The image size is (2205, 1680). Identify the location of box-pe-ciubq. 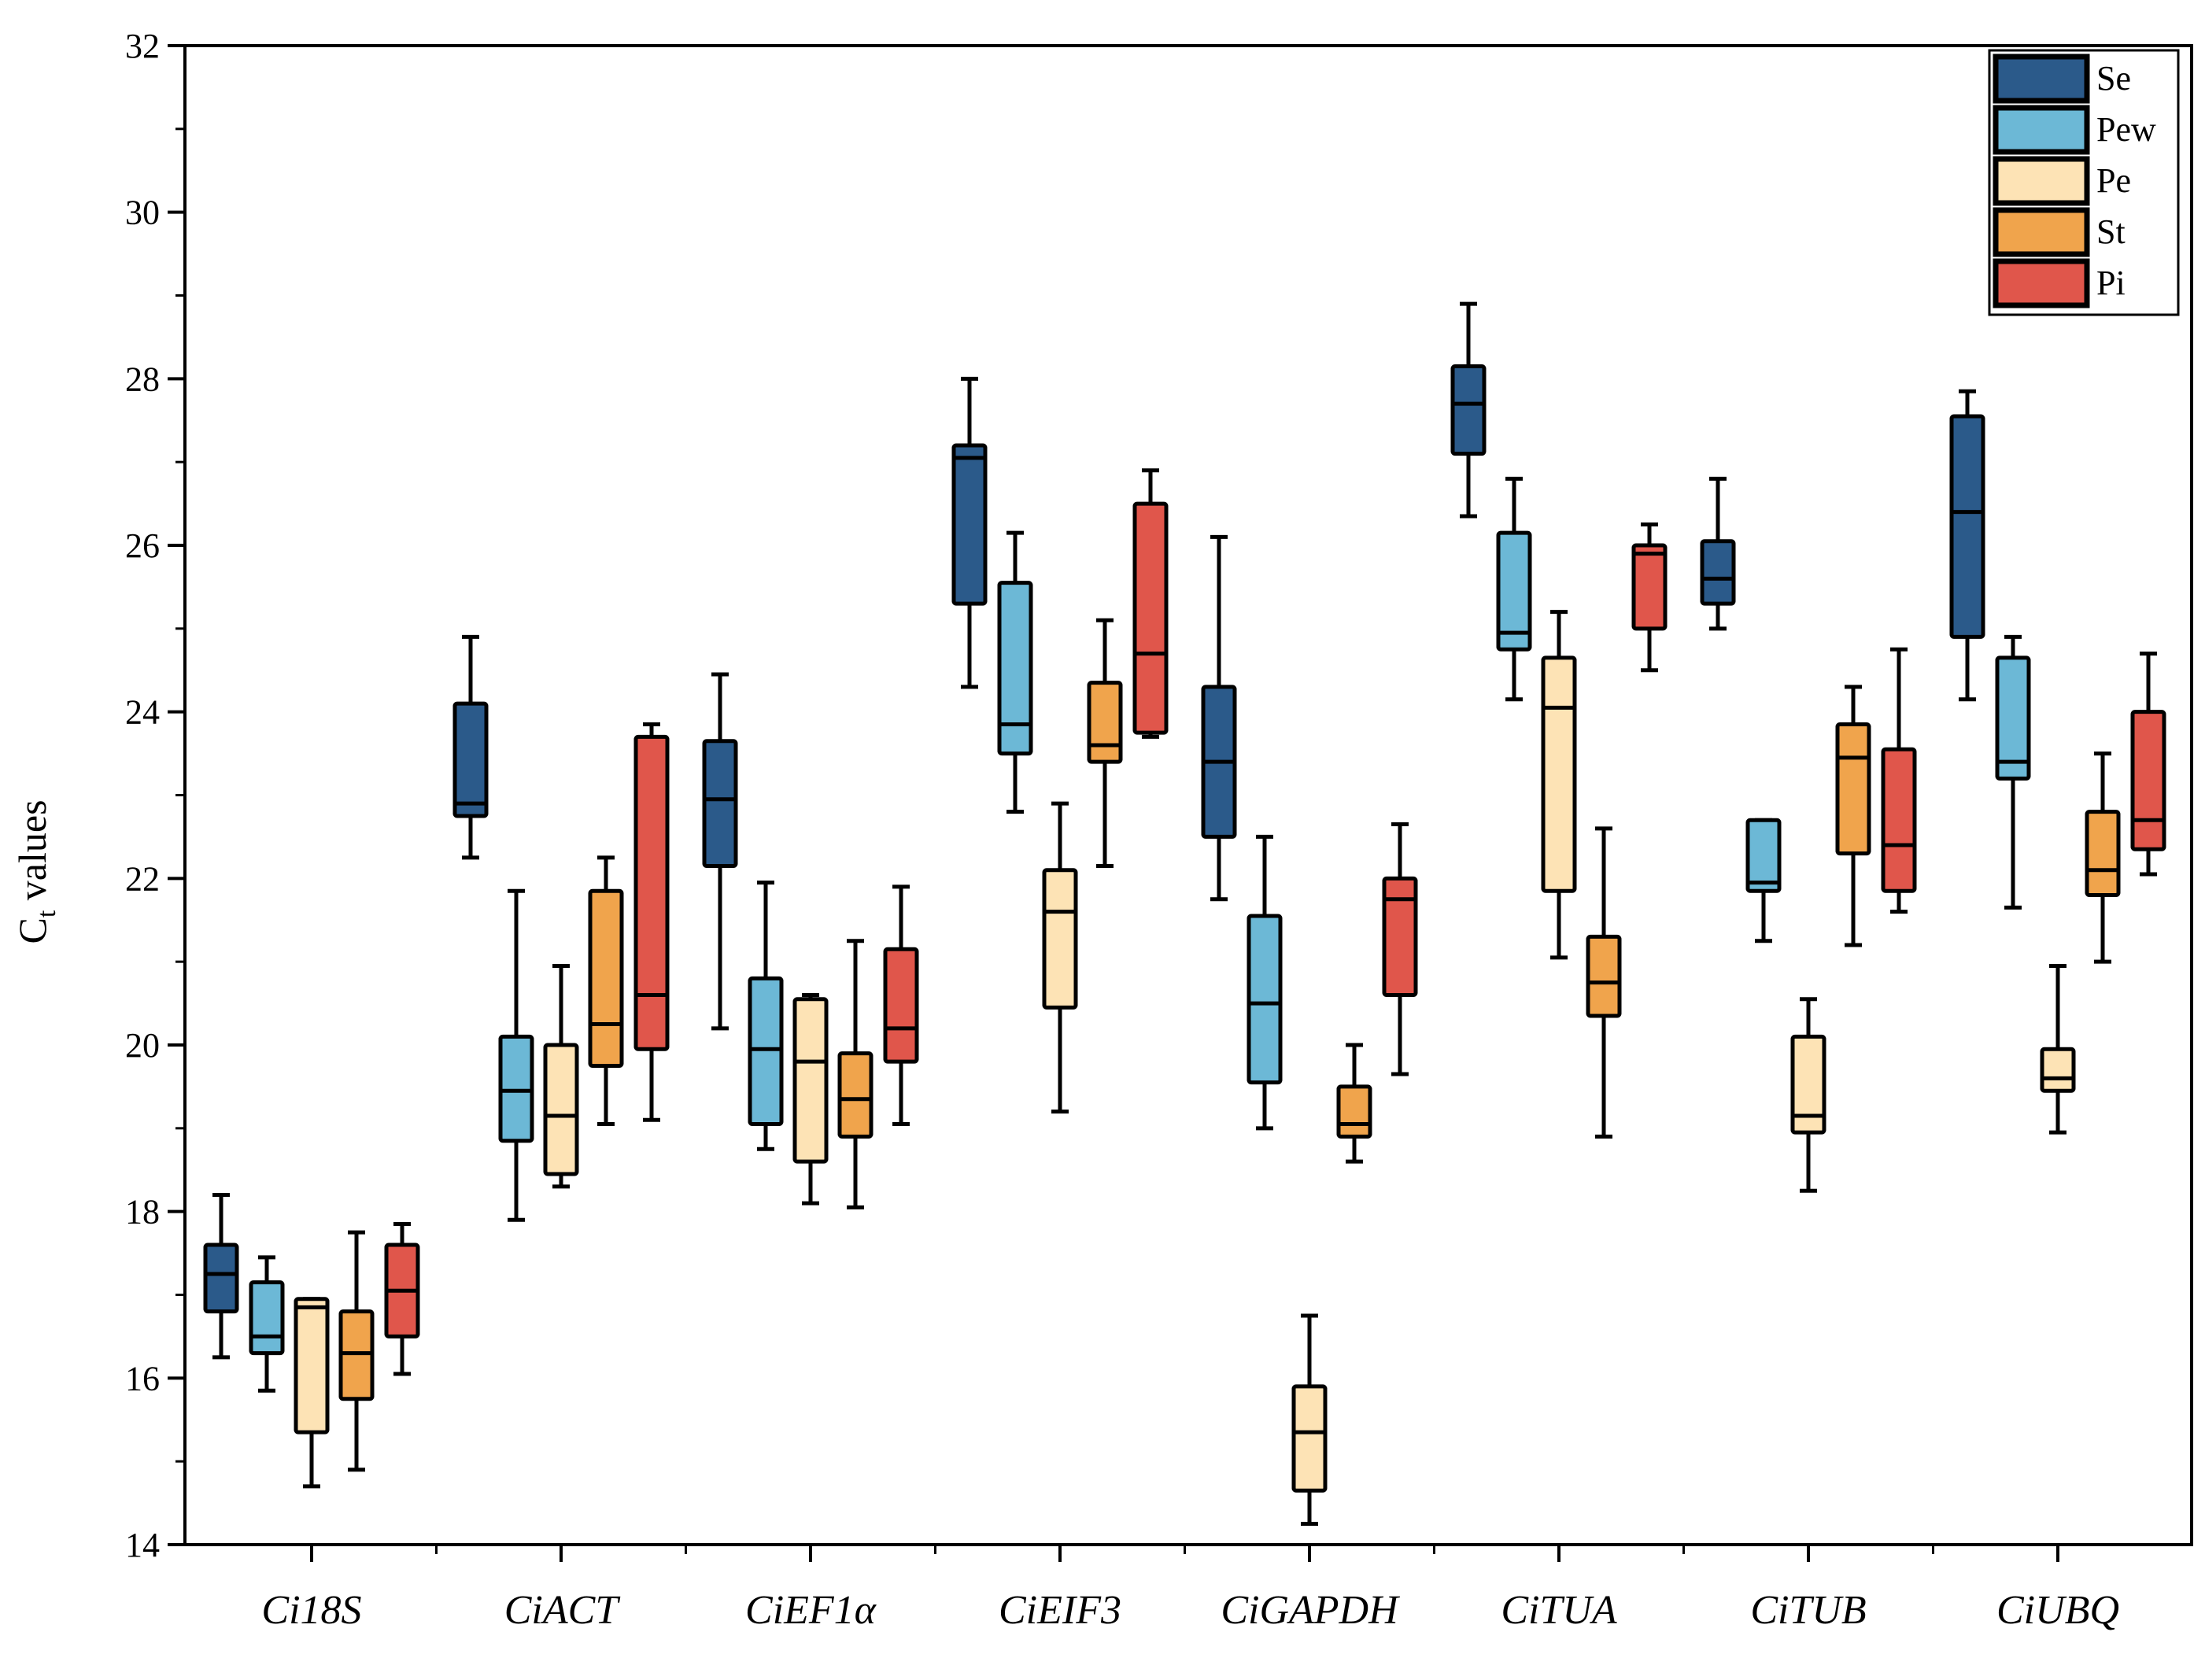
(2058, 1049).